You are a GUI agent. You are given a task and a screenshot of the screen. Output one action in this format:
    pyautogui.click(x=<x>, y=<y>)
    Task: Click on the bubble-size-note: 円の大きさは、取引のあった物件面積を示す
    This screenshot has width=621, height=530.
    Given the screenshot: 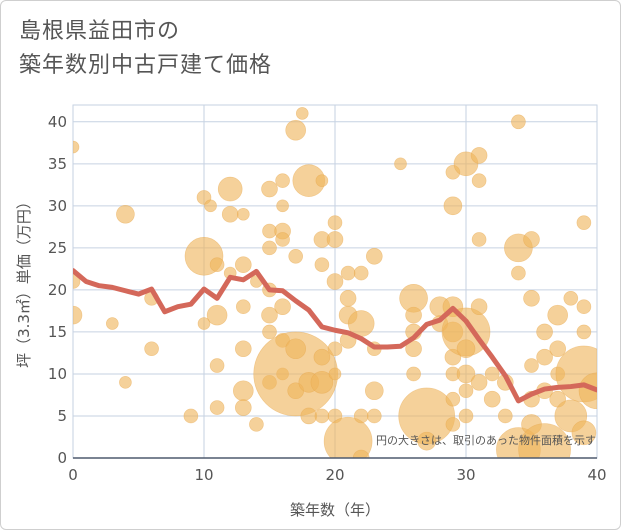 What is the action you would take?
    pyautogui.click(x=486, y=440)
    